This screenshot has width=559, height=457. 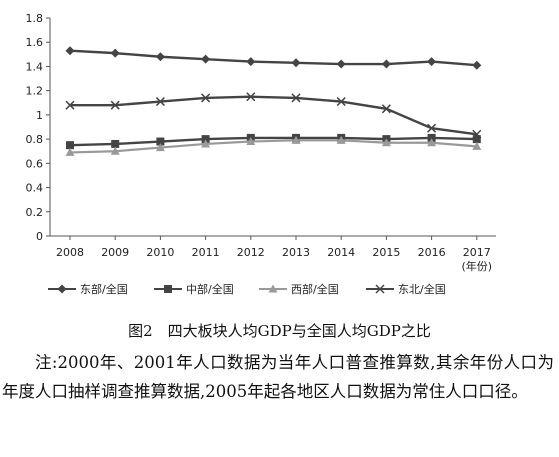 I want to click on x-tick-label: 2011, so click(x=206, y=252).